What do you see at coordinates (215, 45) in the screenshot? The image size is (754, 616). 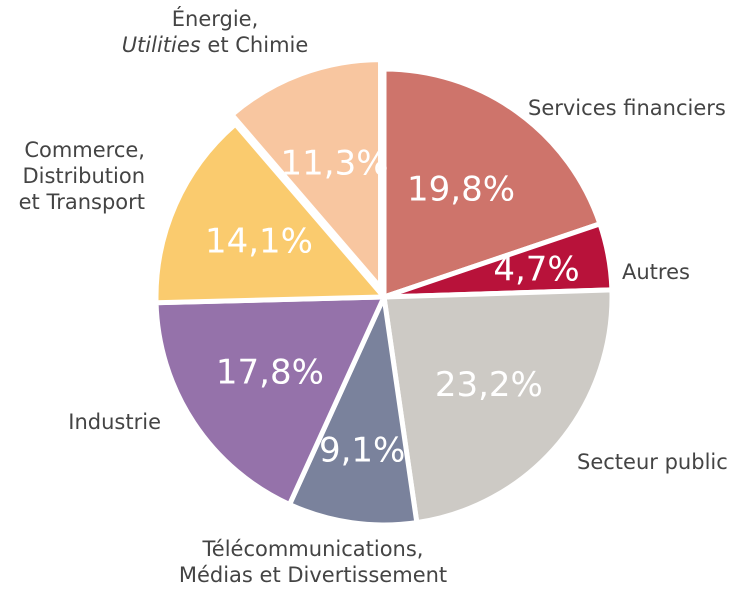 I see `category-label-line: Utilities et Chimie` at bounding box center [215, 45].